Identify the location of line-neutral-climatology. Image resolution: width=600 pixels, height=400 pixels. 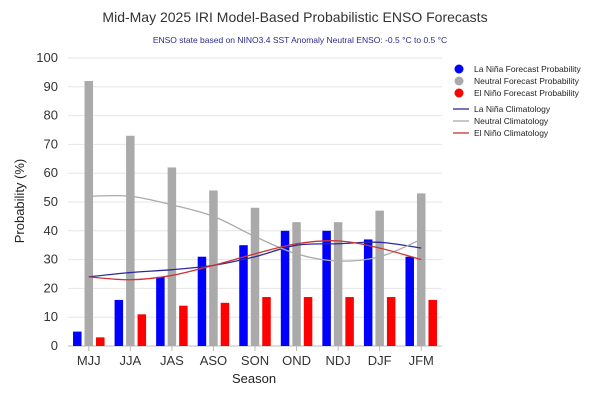
(255, 228).